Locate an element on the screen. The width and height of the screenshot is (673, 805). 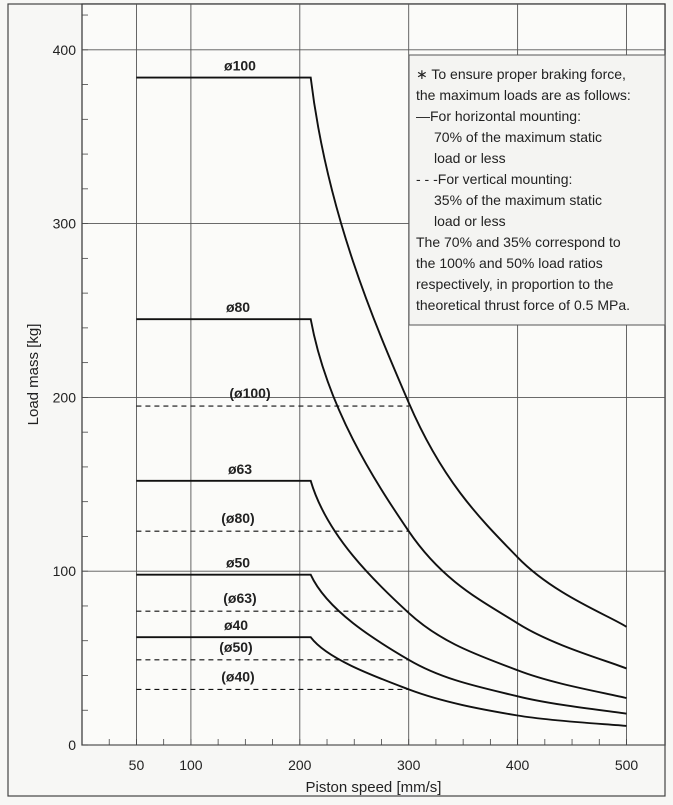
series-label: ø50 is located at coordinates (238, 563).